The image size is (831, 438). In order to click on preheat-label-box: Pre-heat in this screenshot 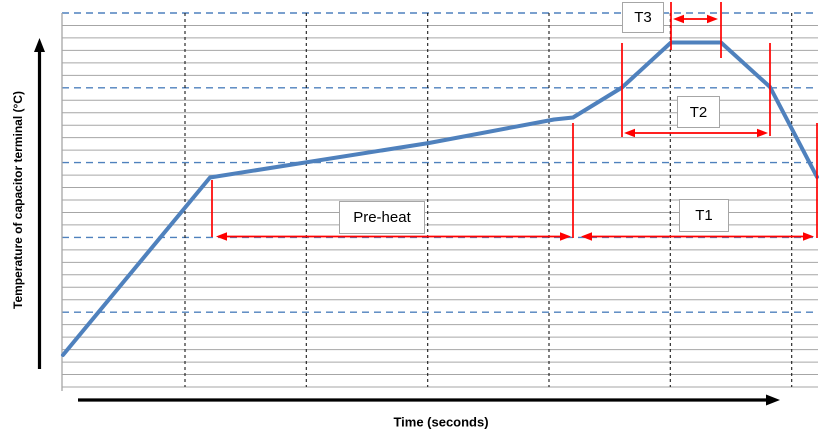, I will do `click(382, 217)`.